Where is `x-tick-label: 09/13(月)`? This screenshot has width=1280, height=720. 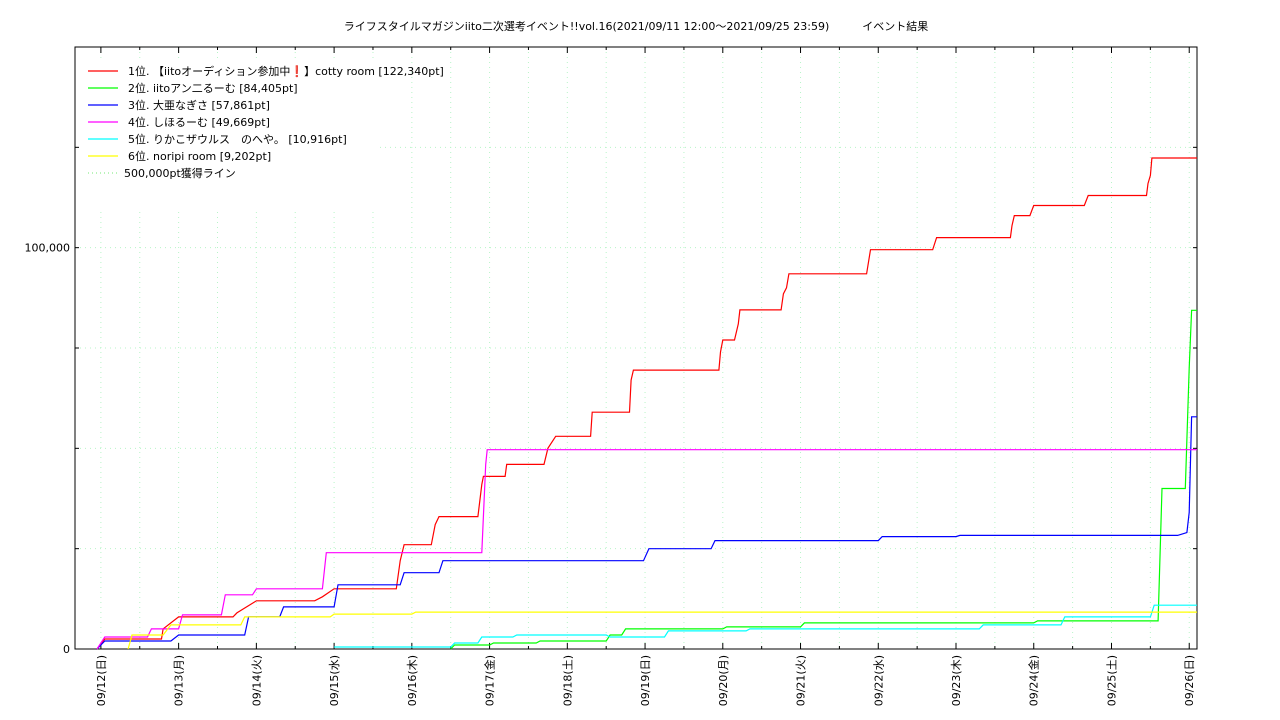 x-tick-label: 09/13(月) is located at coordinates (179, 680).